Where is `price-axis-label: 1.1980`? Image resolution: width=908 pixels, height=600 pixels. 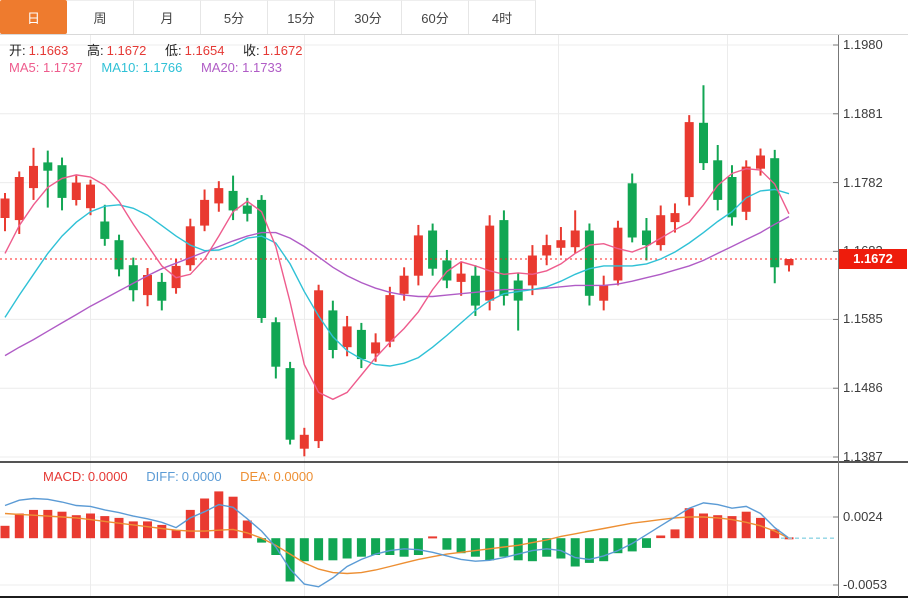 price-axis-label: 1.1980 is located at coordinates (863, 44).